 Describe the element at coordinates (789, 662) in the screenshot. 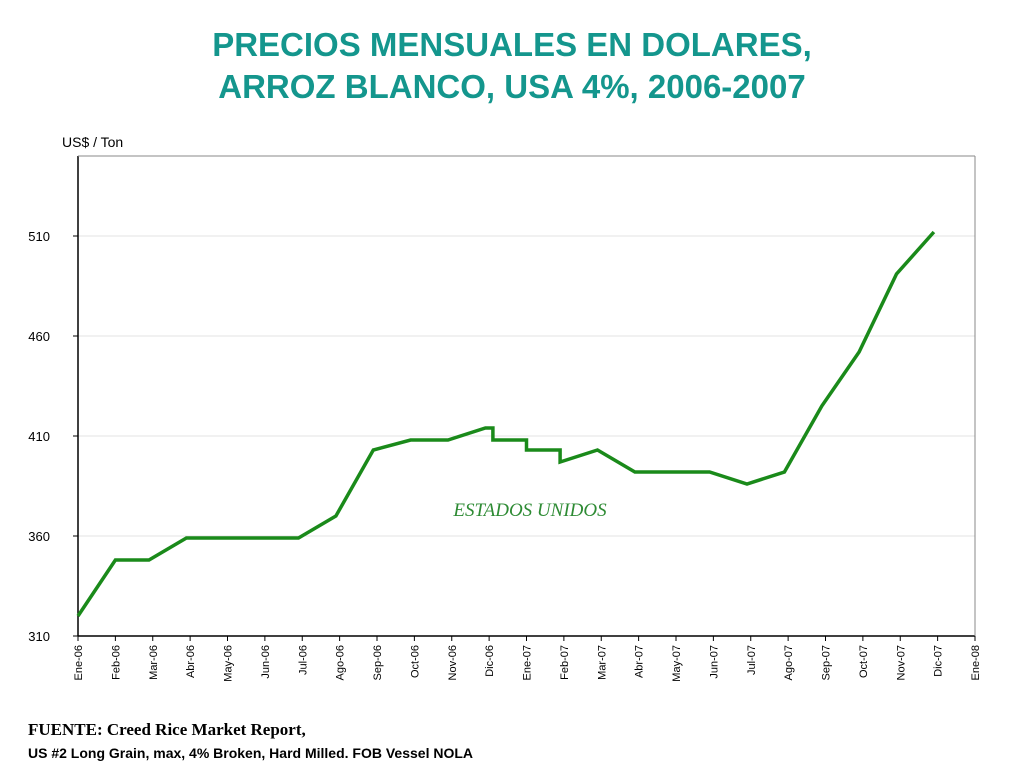

I see `x-tick-label: Ago-07` at that location.